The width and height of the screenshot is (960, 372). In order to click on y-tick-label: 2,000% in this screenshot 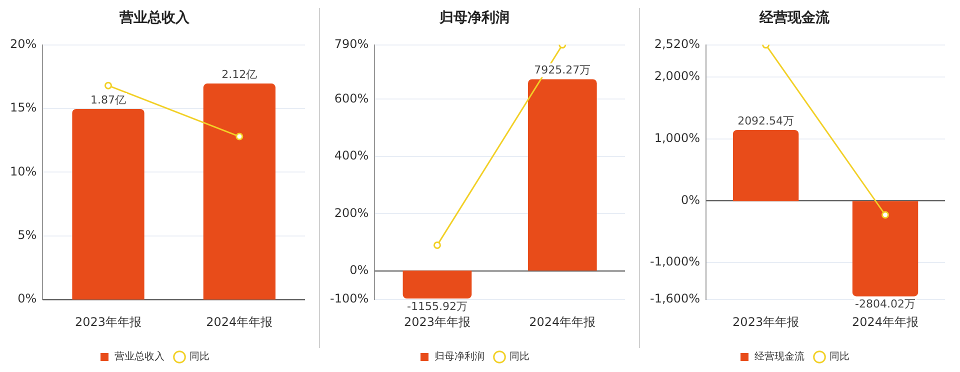, I will do `click(677, 76)`.